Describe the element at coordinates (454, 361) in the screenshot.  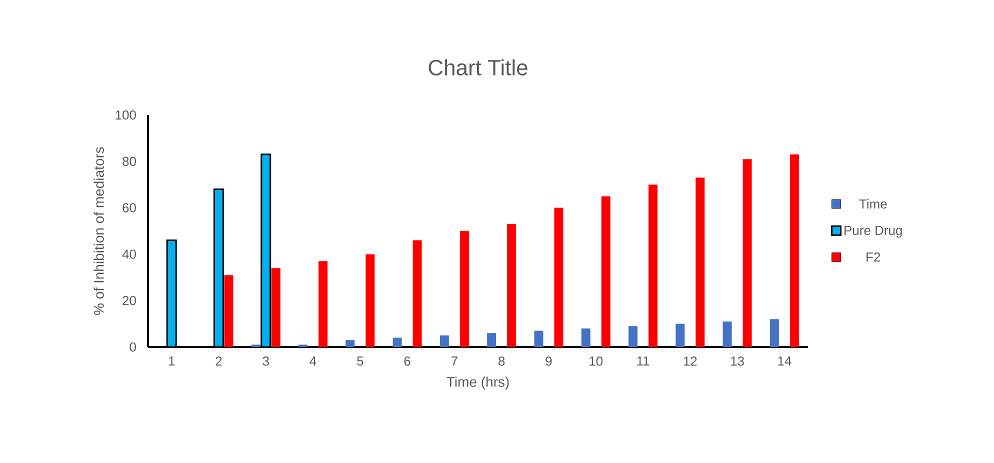
I see `x-tick-label: 7` at that location.